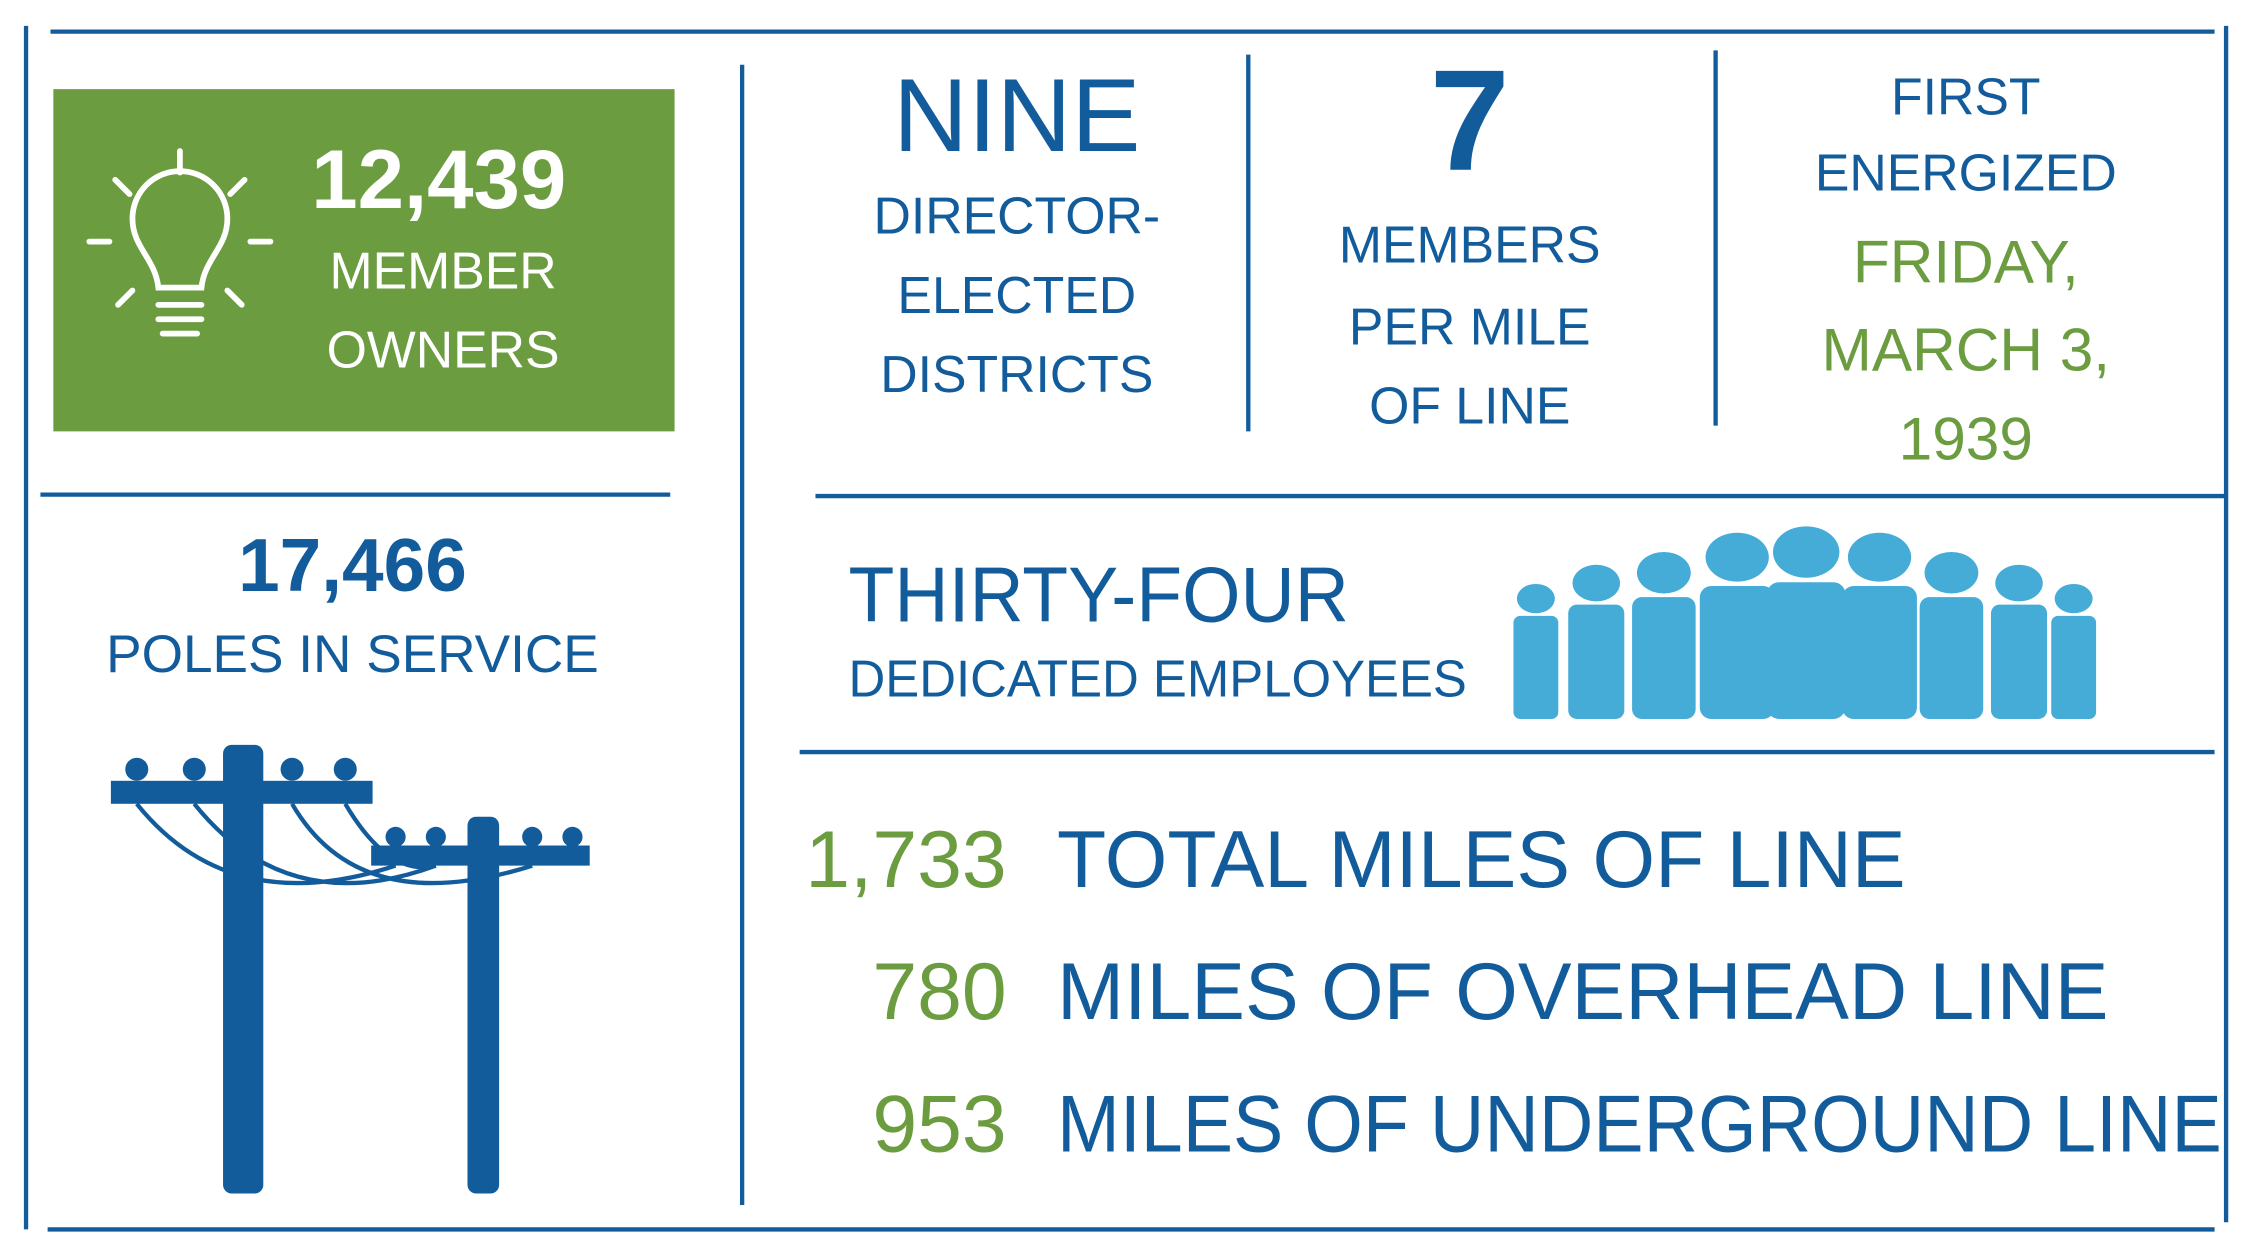 Image resolution: width=2255 pixels, height=1251 pixels. What do you see at coordinates (939, 992) in the screenshot?
I see `miles-value: 780` at bounding box center [939, 992].